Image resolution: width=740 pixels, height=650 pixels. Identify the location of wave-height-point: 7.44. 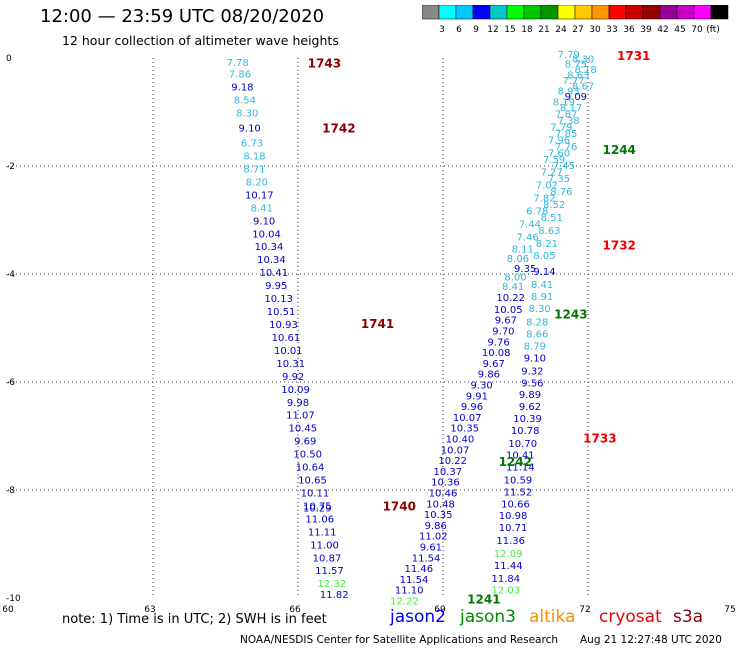
(530, 225).